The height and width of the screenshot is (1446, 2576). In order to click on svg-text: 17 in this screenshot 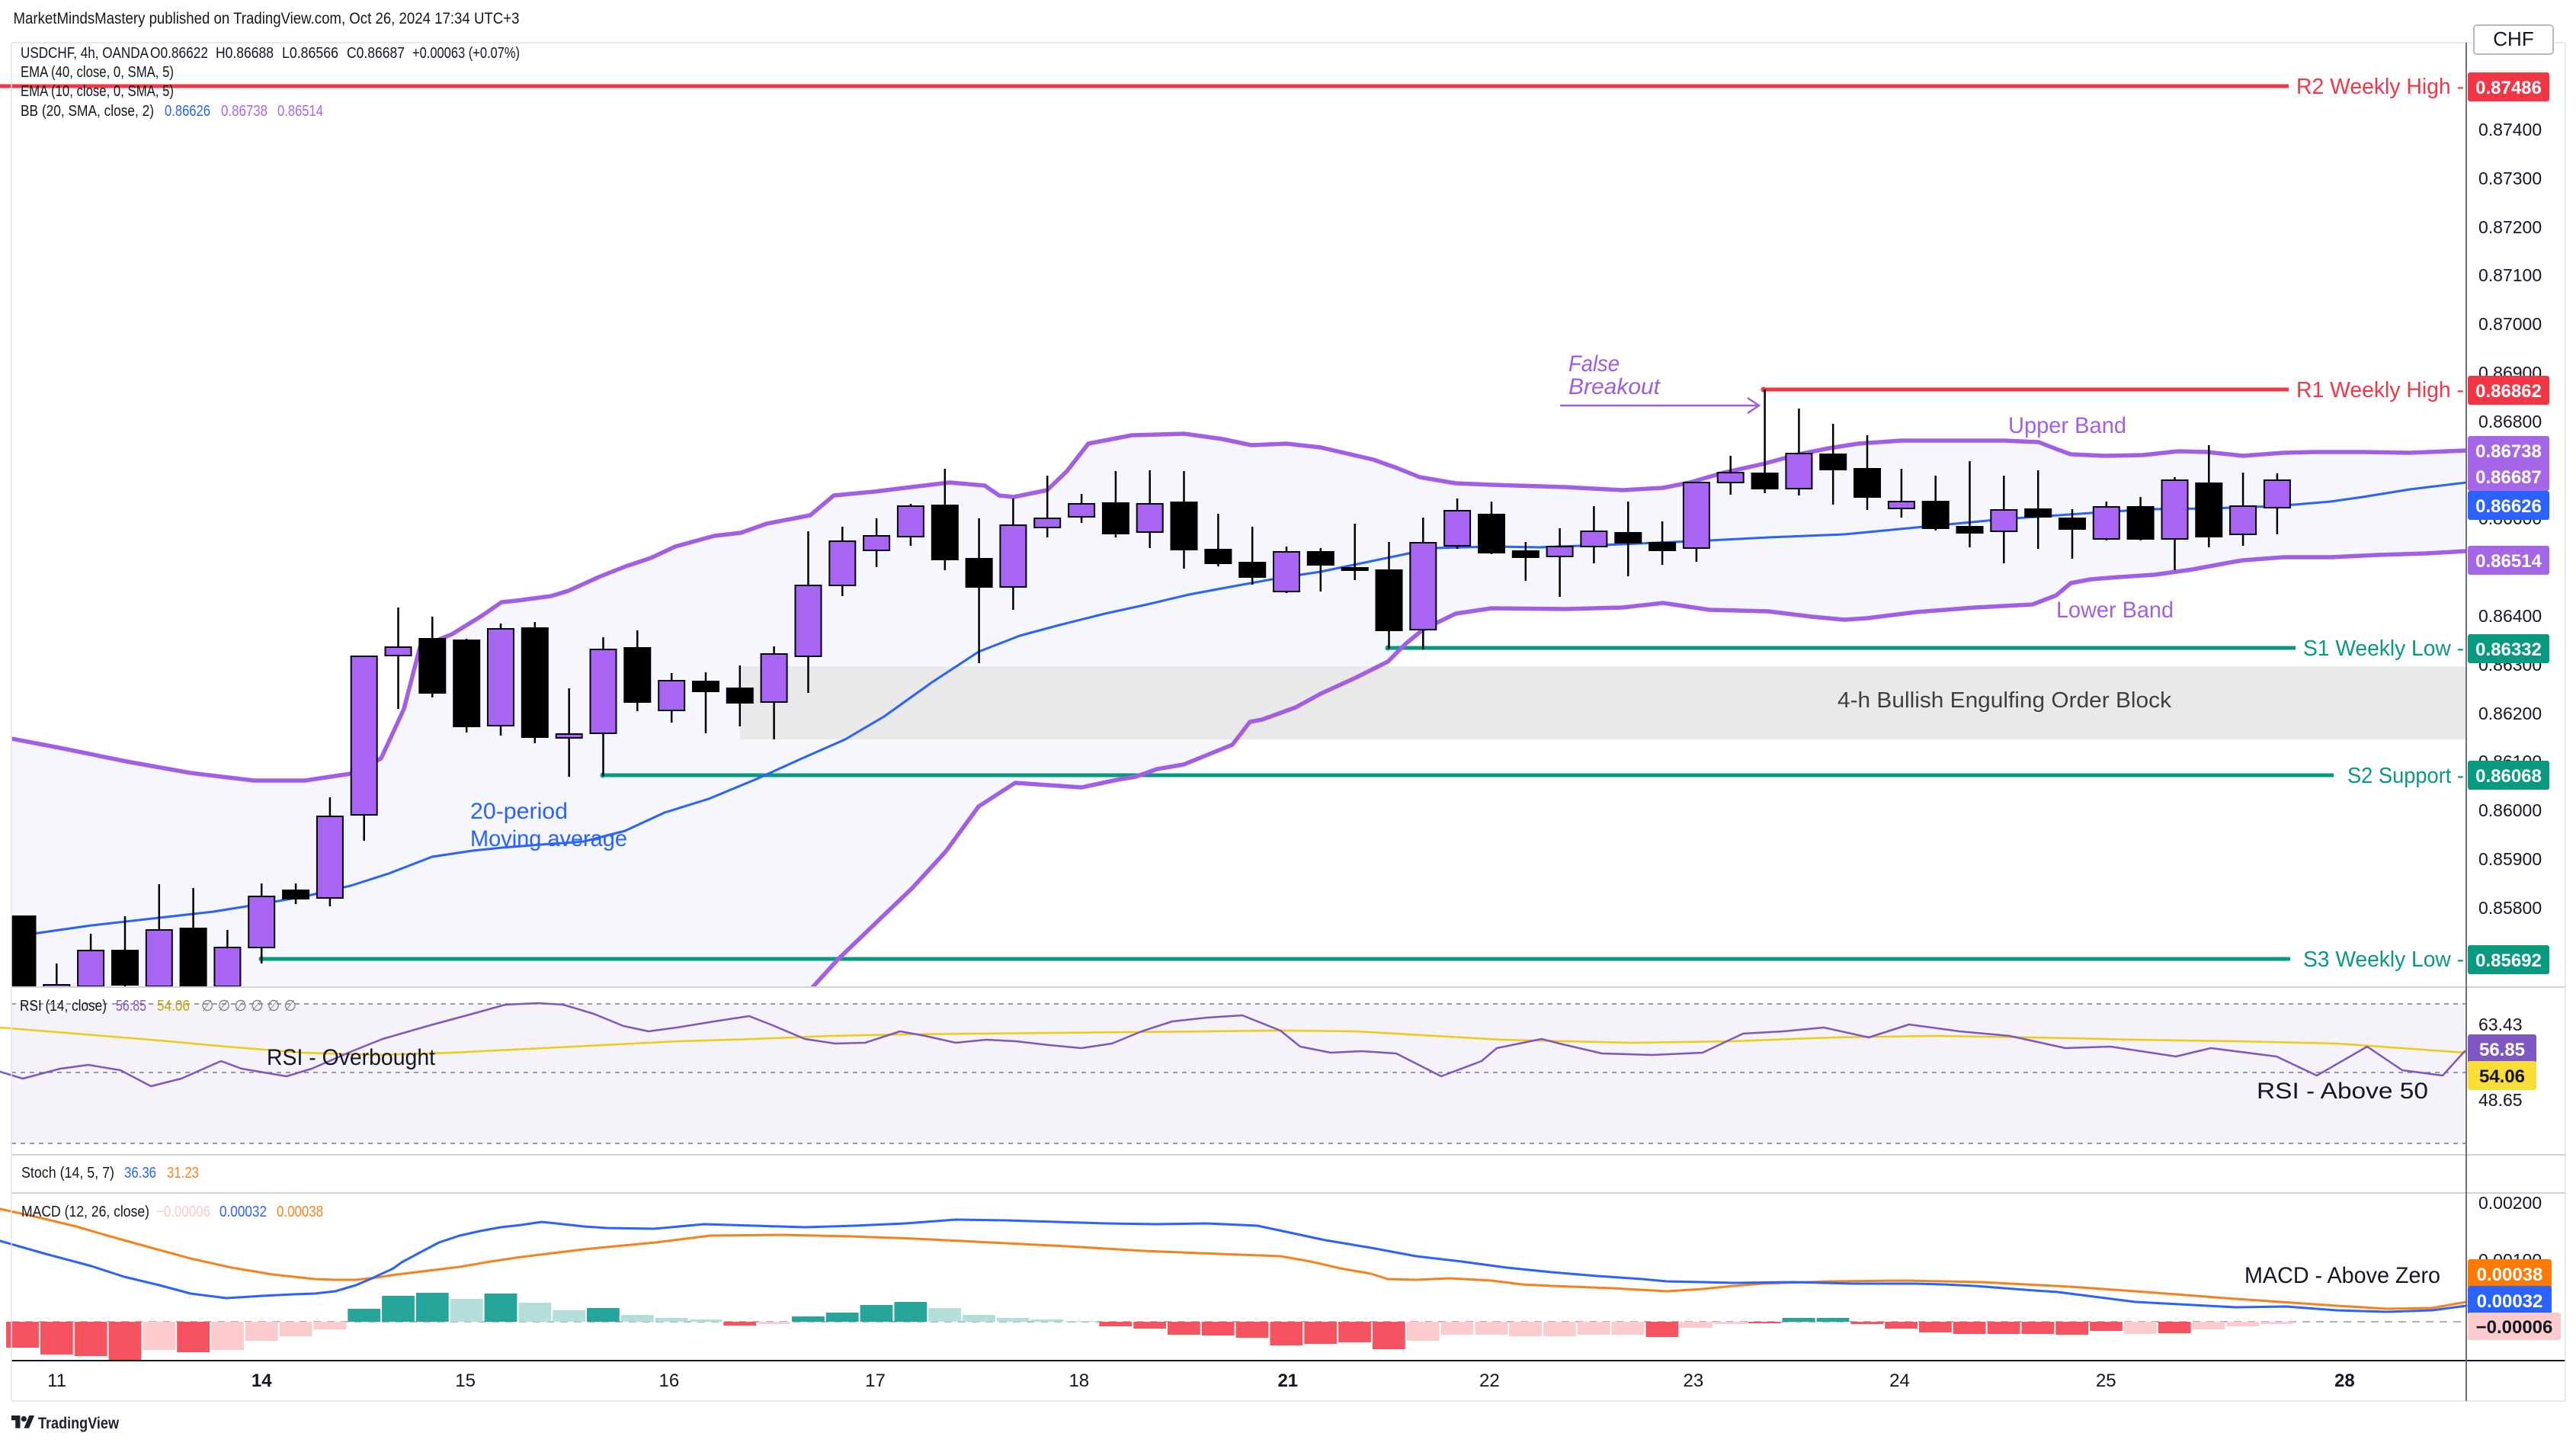, I will do `click(876, 1381)`.